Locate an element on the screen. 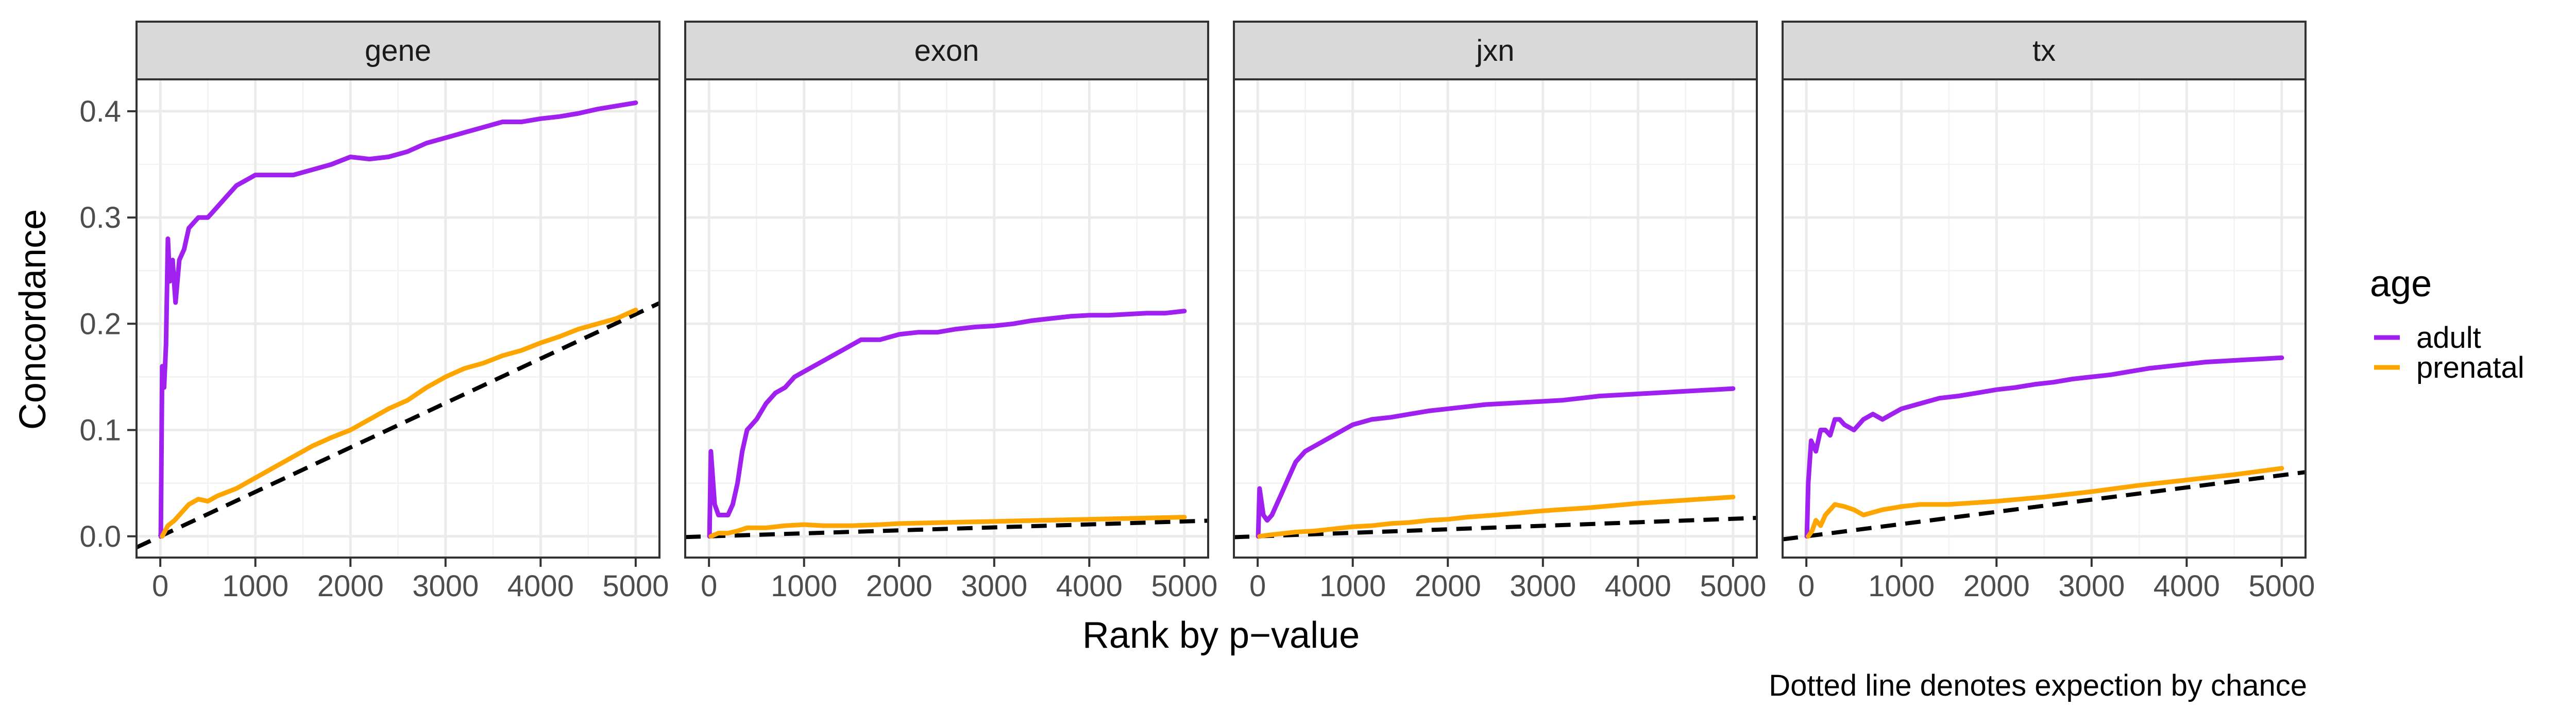 The width and height of the screenshot is (2576, 724). legend-title: age is located at coordinates (2401, 284).